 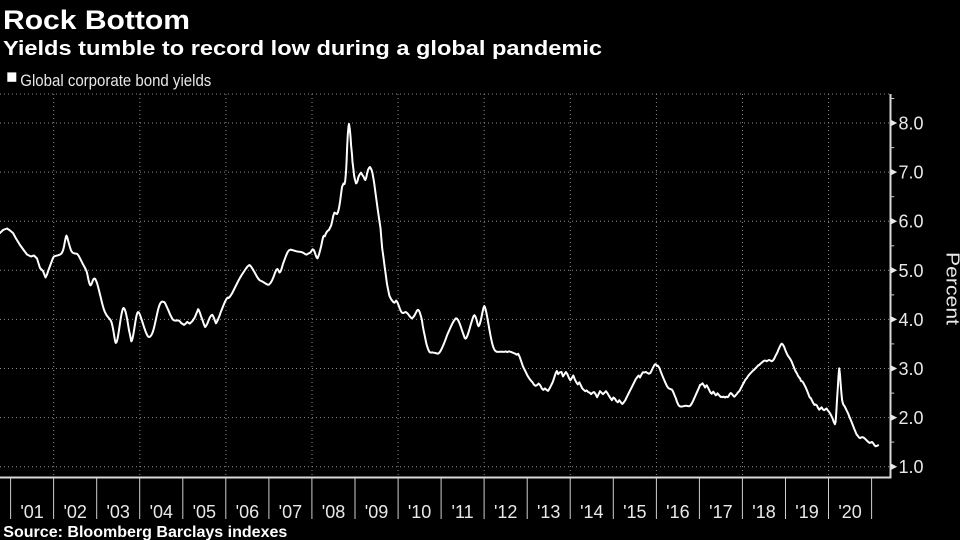 What do you see at coordinates (376, 512) in the screenshot?
I see `svg-text: '09` at bounding box center [376, 512].